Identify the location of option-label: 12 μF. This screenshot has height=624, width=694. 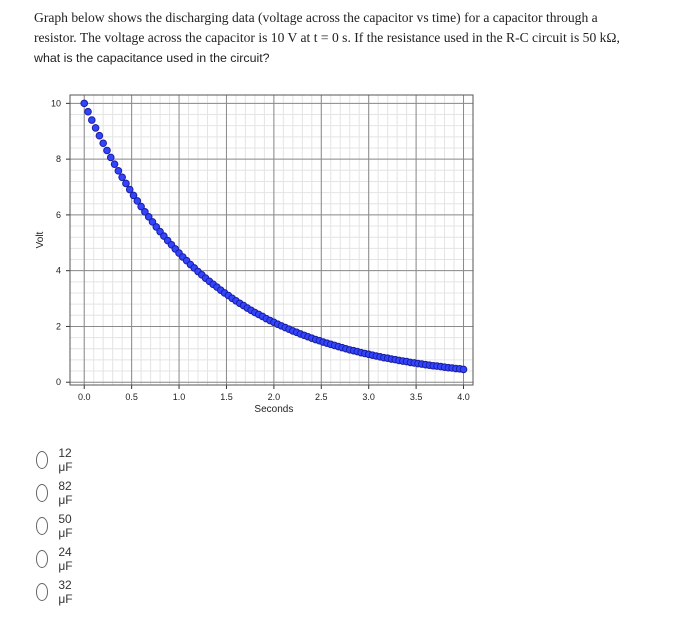
(65, 460).